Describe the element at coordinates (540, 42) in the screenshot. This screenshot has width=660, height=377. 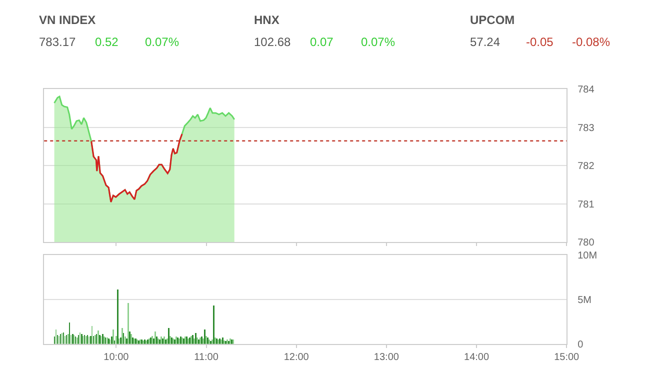
I see `text: -0.05` at that location.